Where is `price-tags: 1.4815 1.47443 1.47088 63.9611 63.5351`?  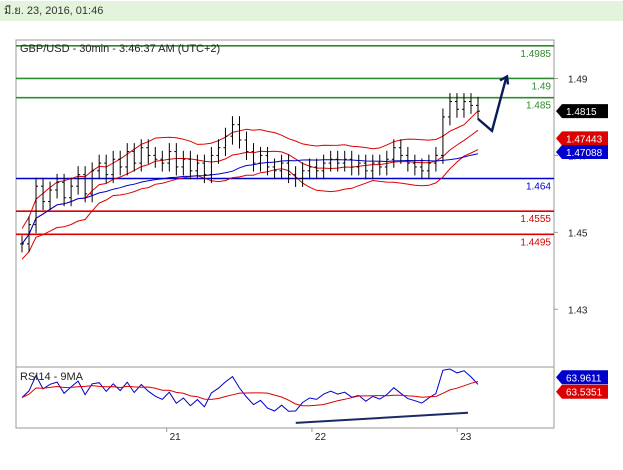
price-tags: 1.4815 1.47443 1.47088 63.9611 63.5351 is located at coordinates (582, 251).